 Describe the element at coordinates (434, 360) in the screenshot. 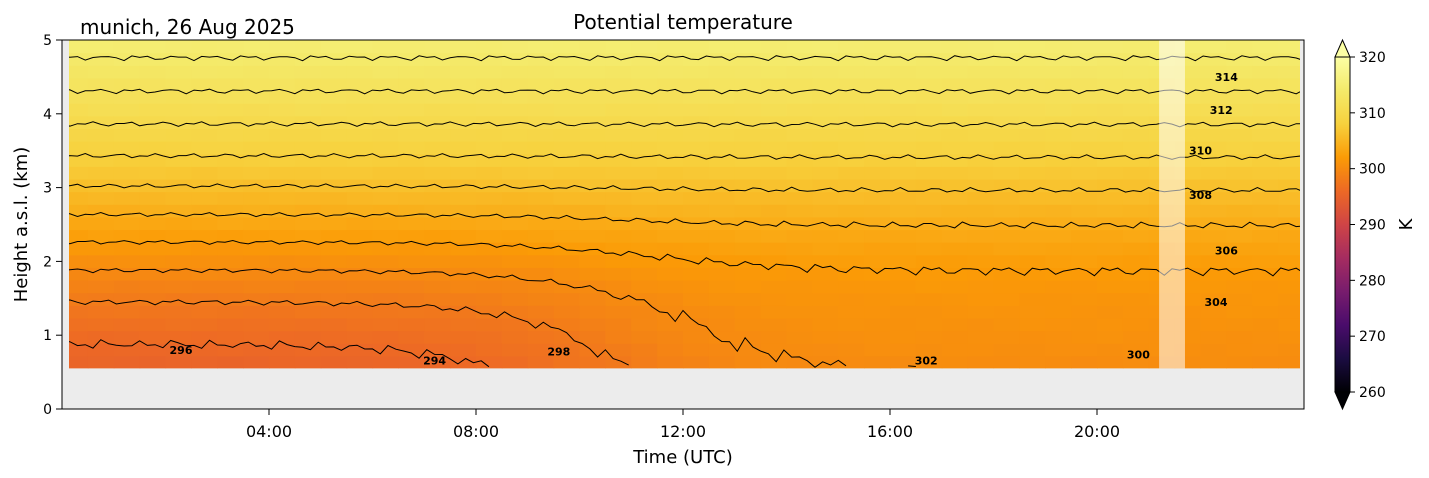

I see `contour-label: 294` at that location.